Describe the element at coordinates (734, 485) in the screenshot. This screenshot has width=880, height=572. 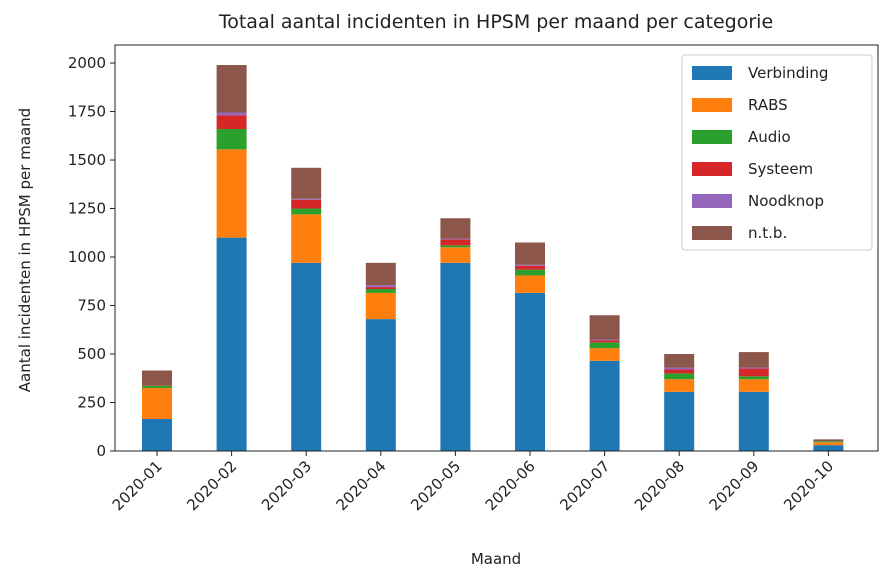
I see `x-tick-label: 2020-09` at that location.